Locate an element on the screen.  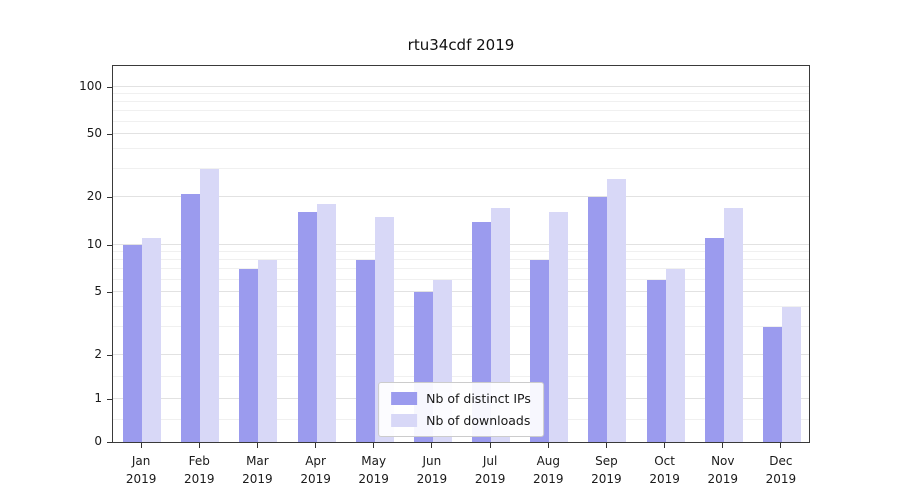
x-tick-label: Apr 2019 is located at coordinates (315, 470).